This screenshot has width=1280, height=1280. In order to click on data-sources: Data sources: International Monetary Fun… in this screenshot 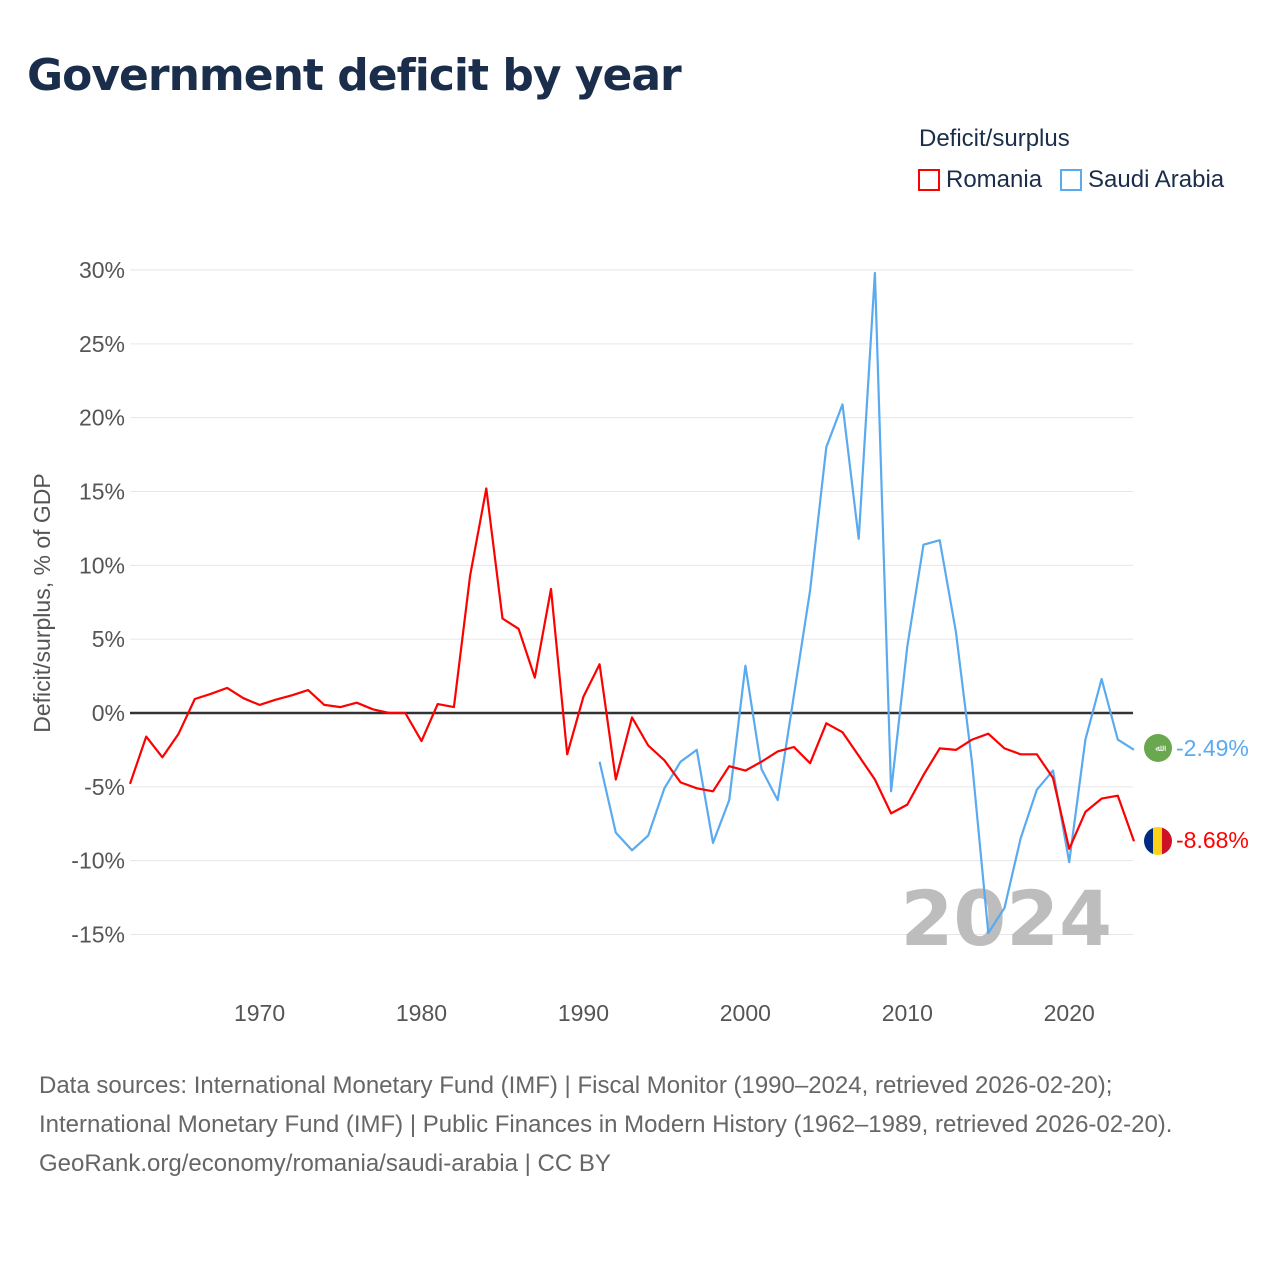, I will do `click(606, 1105)`.